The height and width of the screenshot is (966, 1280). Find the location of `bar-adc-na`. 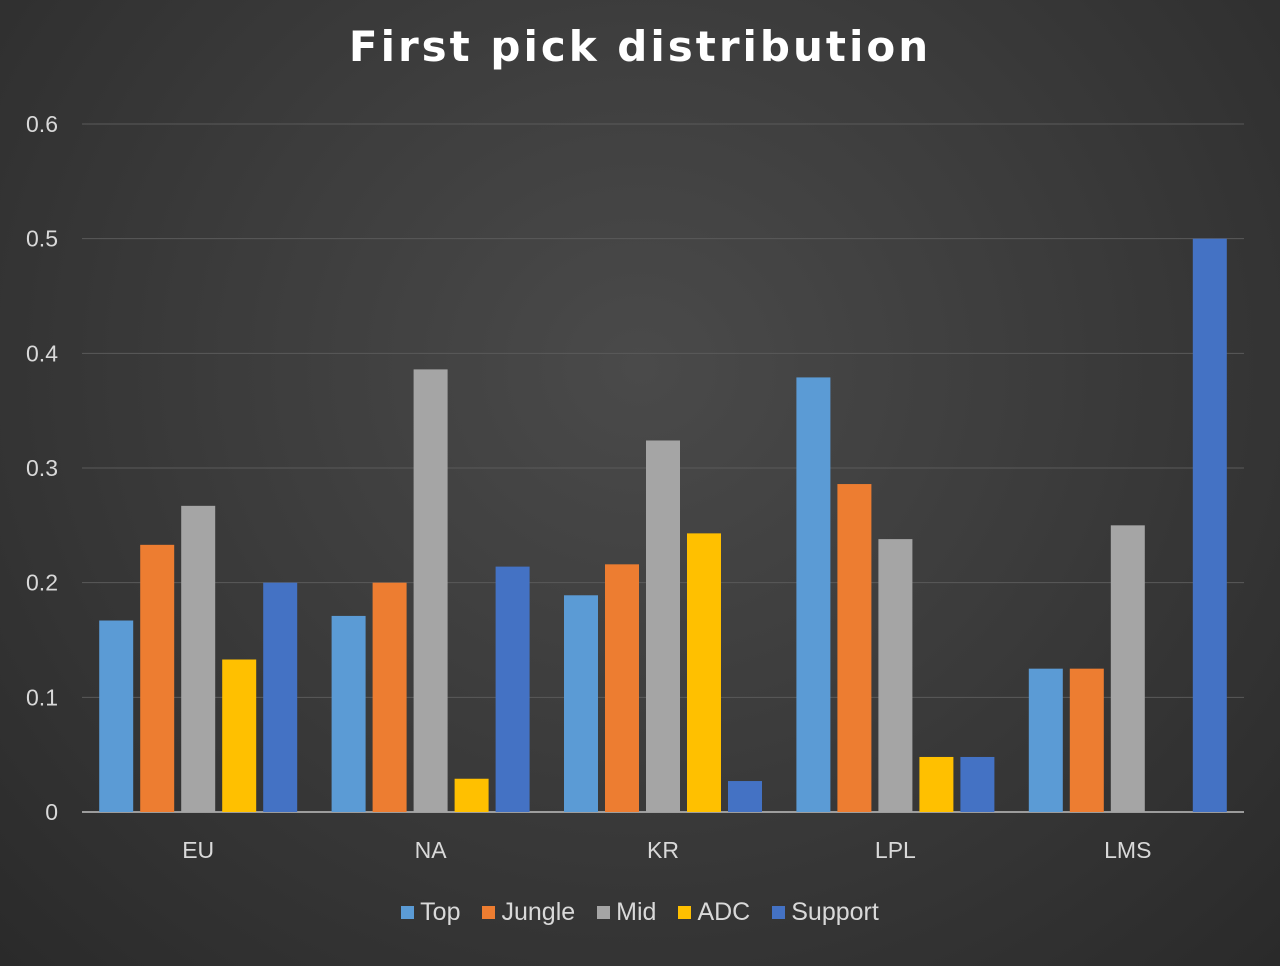

bar-adc-na is located at coordinates (471, 795).